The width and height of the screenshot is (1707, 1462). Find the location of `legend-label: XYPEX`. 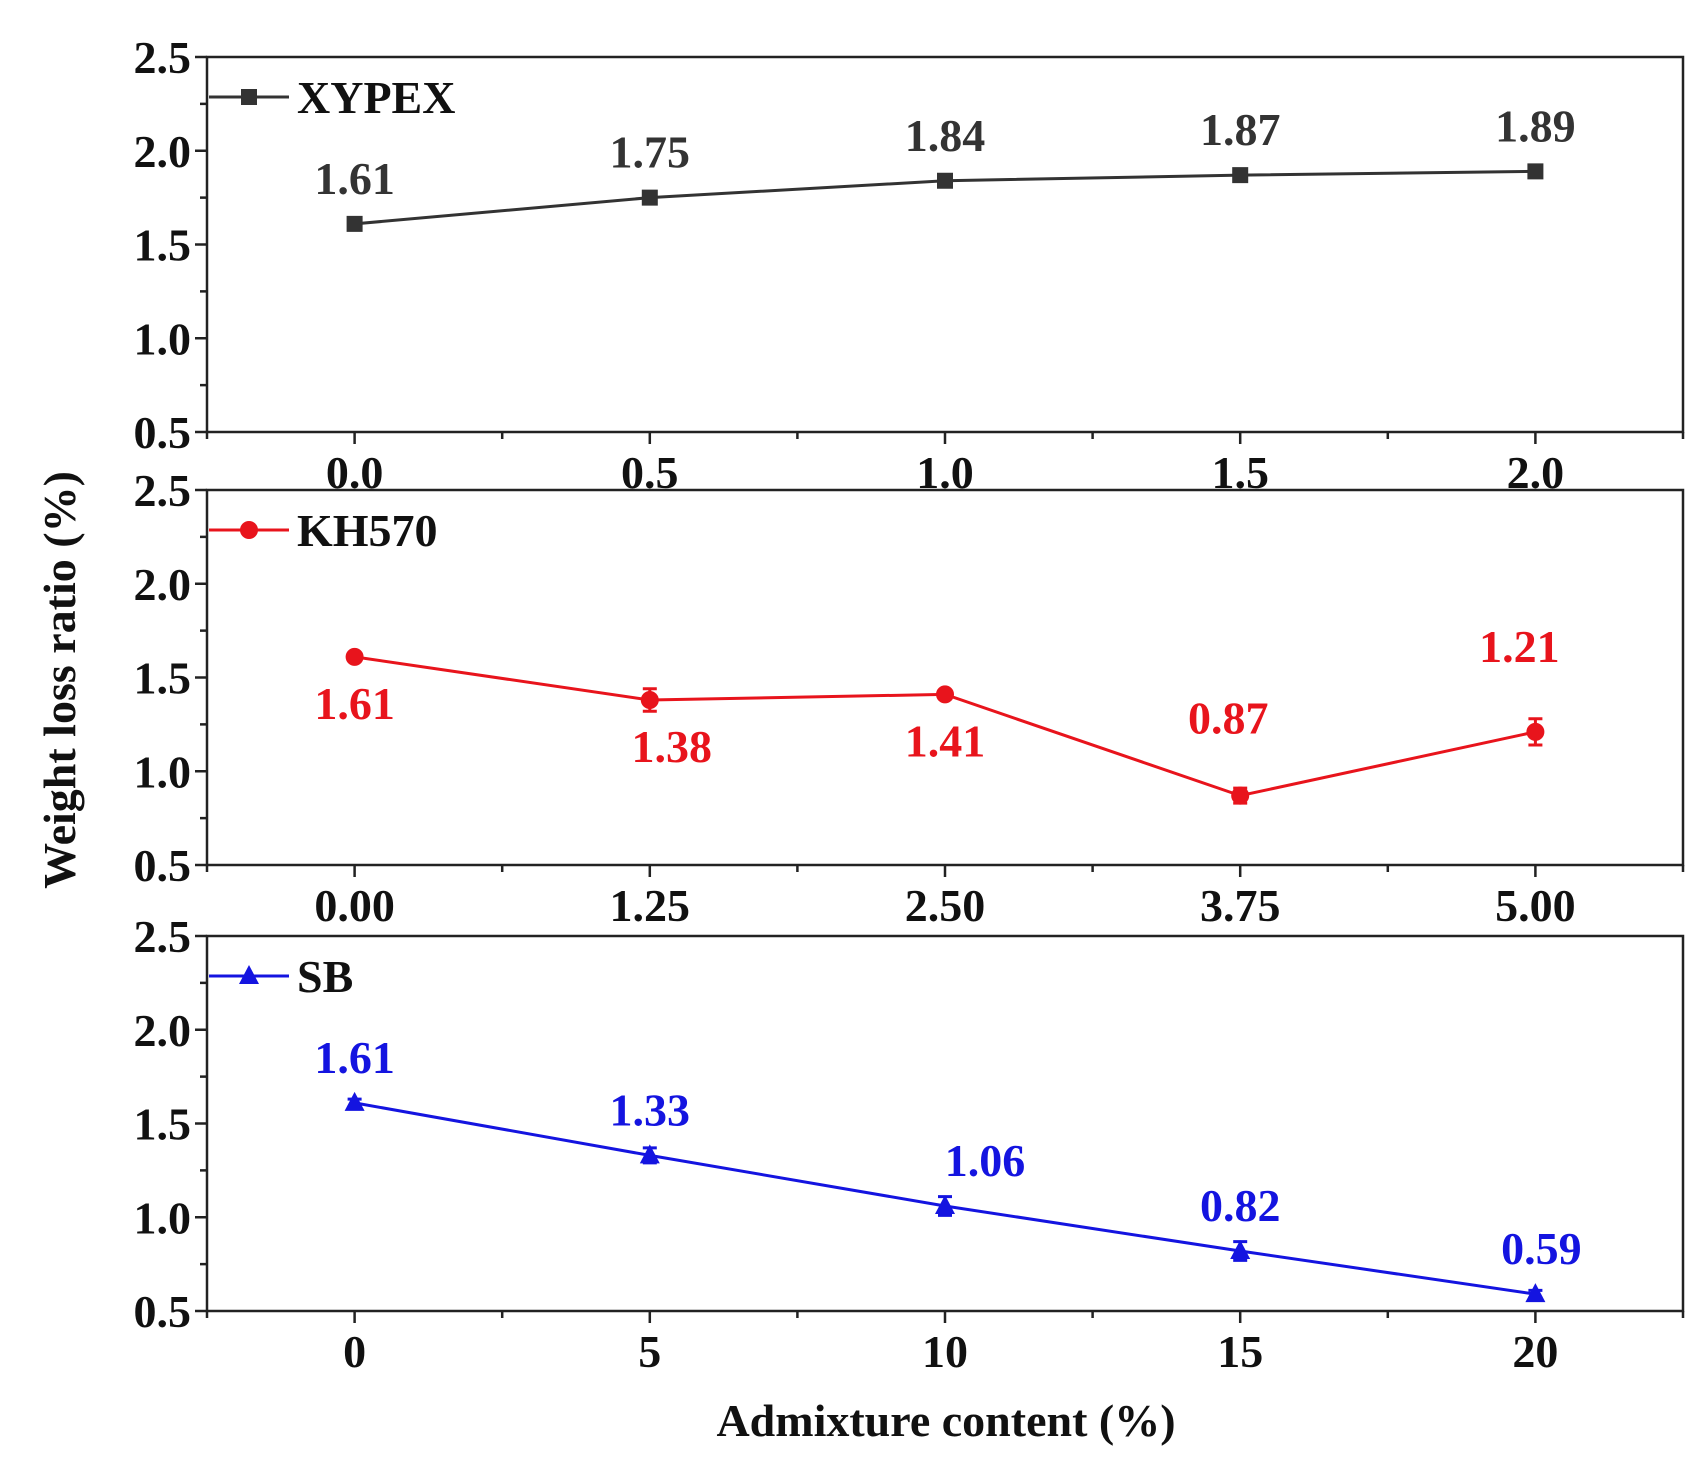

legend-label: XYPEX is located at coordinates (376, 97).